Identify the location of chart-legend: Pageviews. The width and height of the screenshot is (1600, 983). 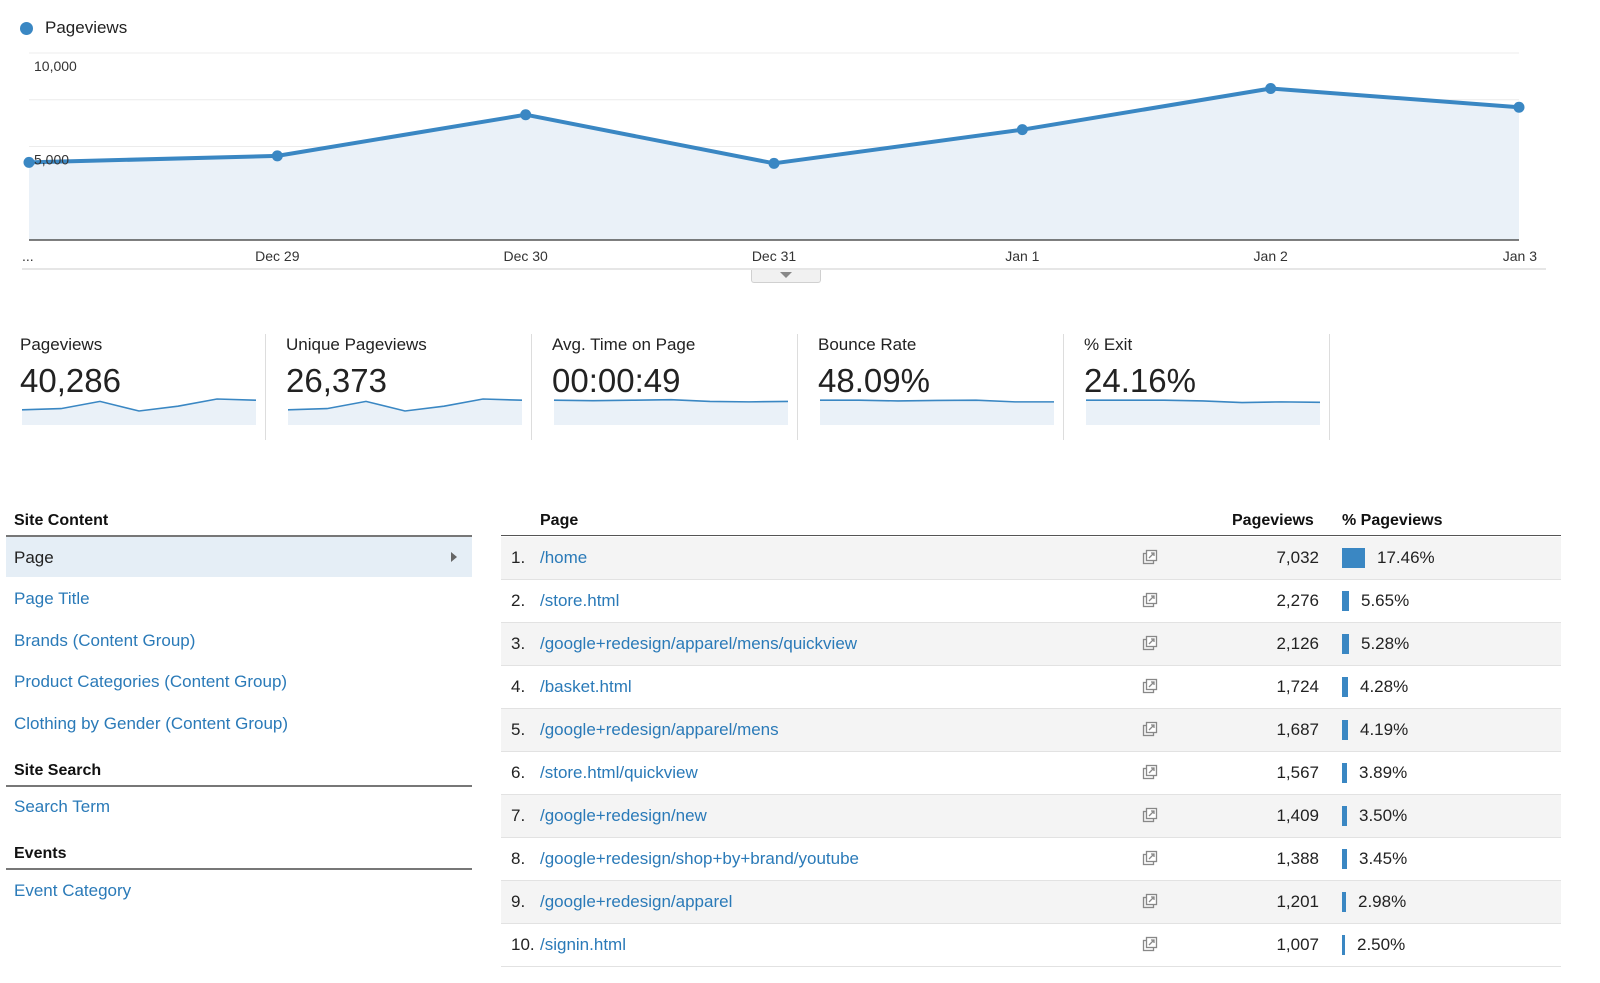
(73, 28).